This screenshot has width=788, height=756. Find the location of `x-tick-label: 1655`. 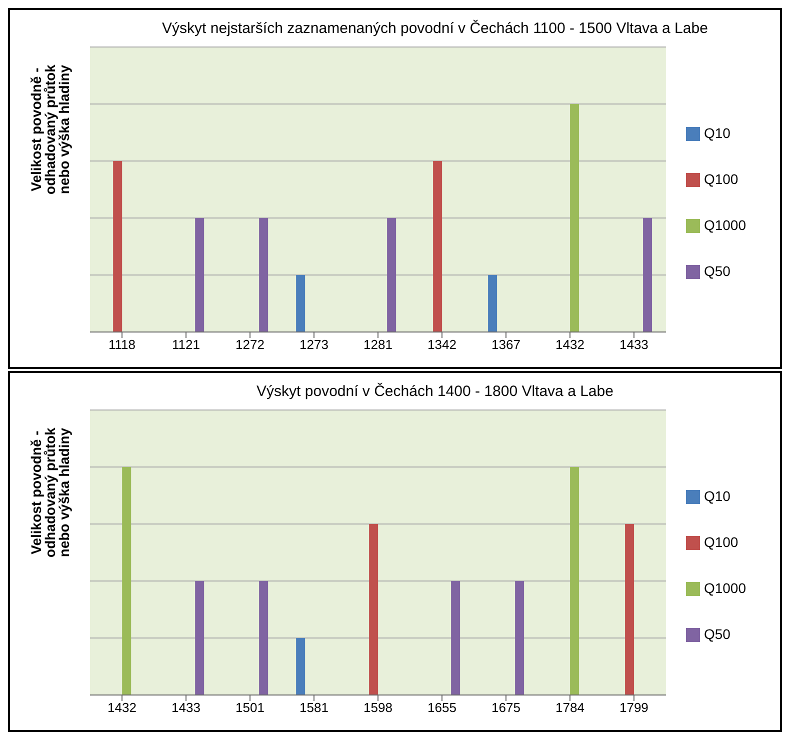

x-tick-label: 1655 is located at coordinates (442, 708).